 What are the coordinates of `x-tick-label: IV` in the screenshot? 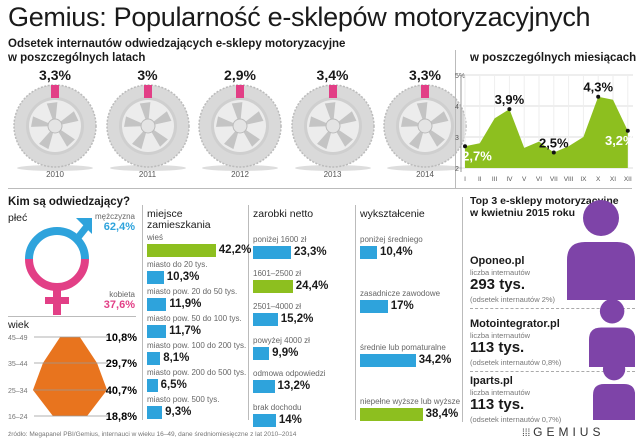 It's located at (509, 179).